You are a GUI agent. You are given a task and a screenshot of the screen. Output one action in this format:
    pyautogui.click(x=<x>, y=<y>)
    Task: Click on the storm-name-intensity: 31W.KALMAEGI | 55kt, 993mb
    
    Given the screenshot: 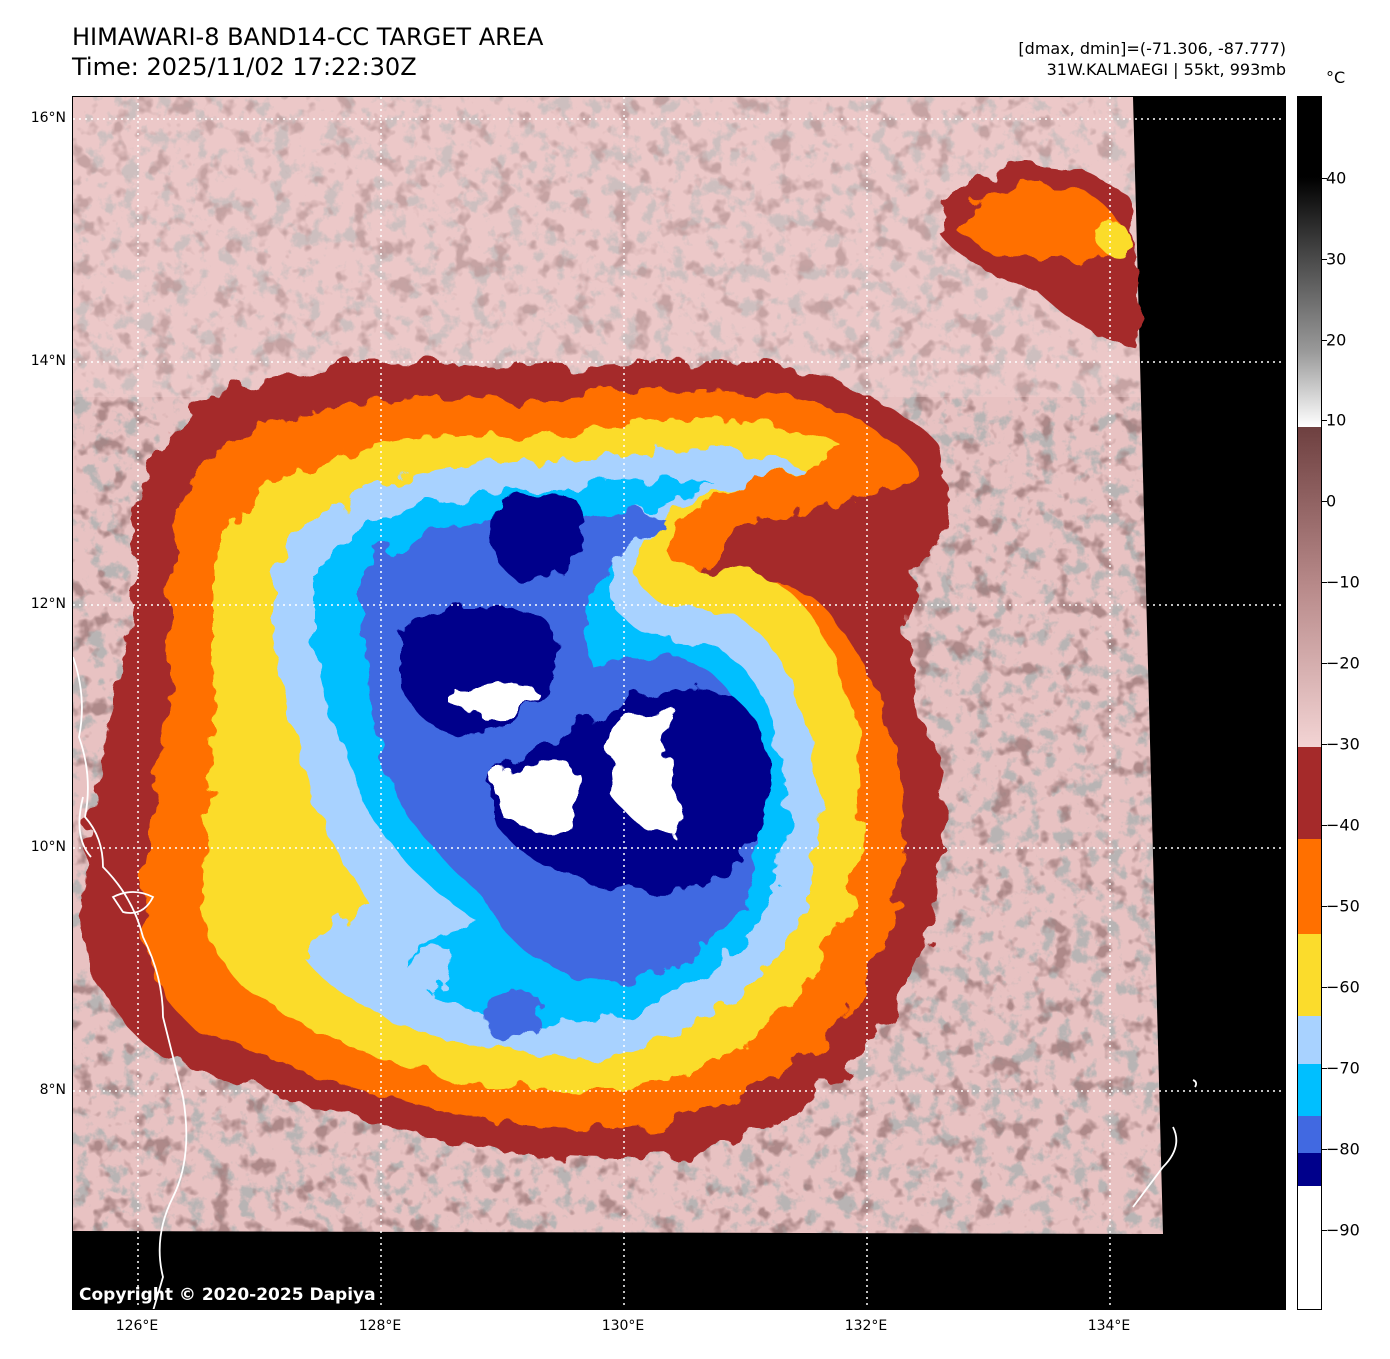 What is the action you would take?
    pyautogui.click(x=1166, y=69)
    